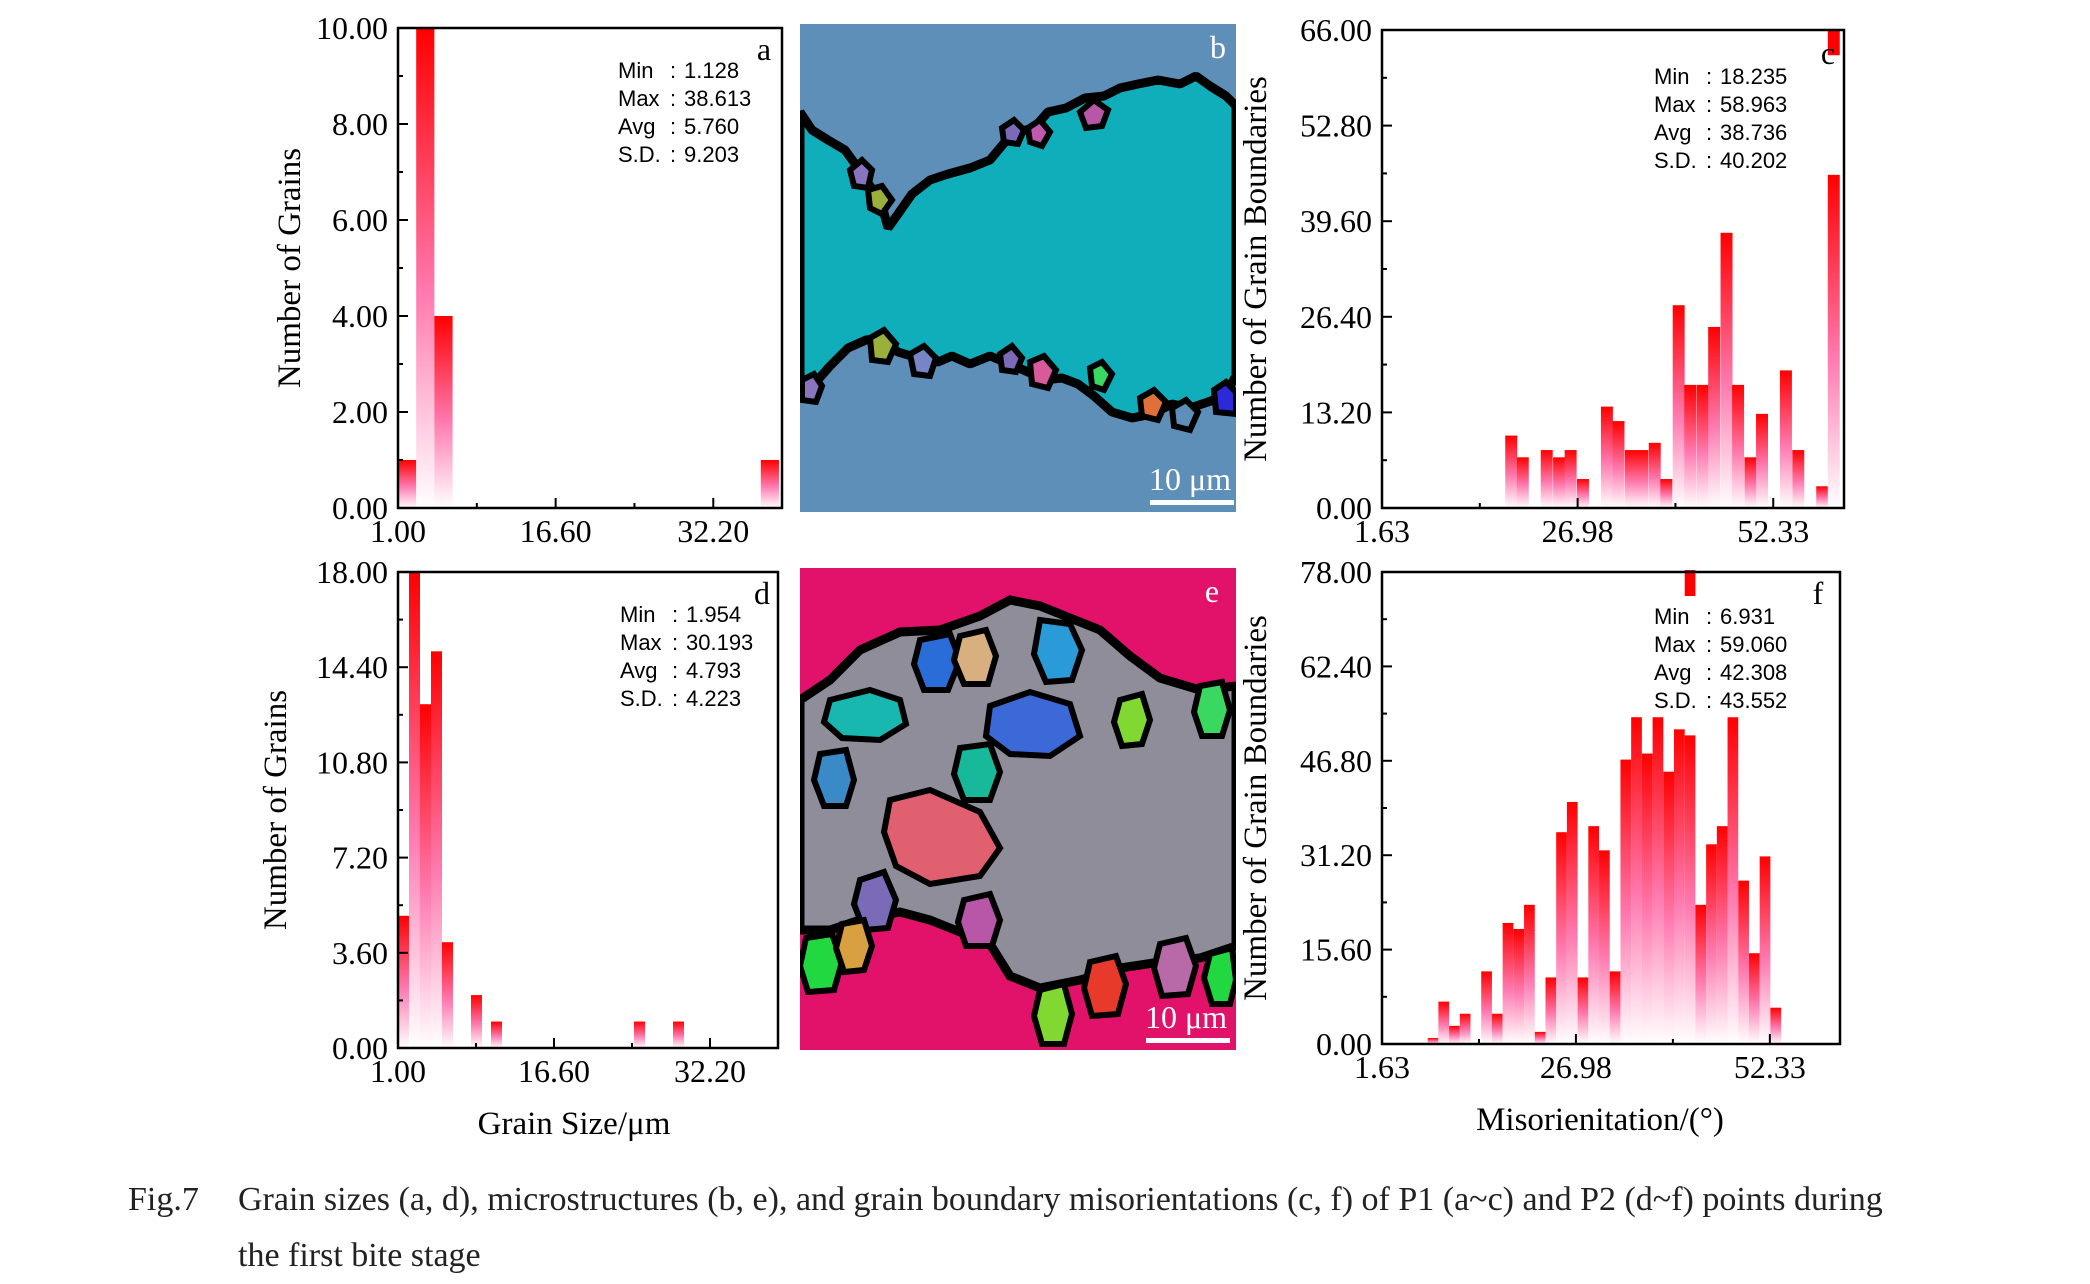  What do you see at coordinates (360, 124) in the screenshot?
I see `y-tick-label: 8.00` at bounding box center [360, 124].